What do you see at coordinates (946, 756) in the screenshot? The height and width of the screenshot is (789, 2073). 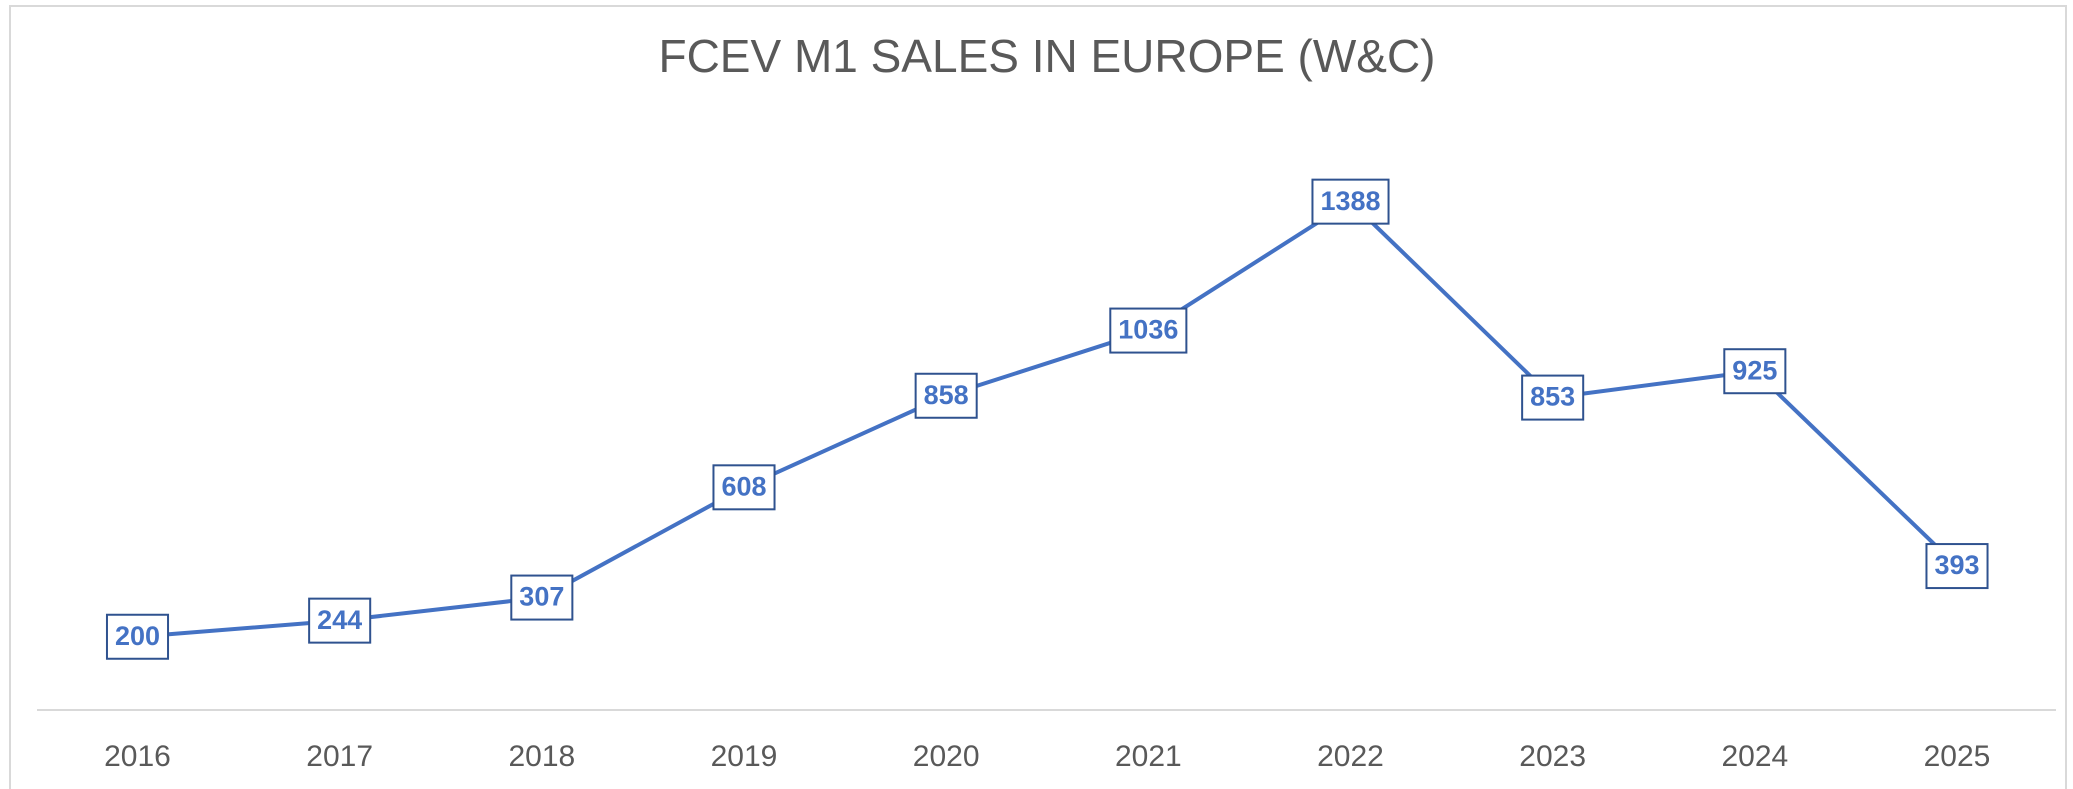 I see `x-tick-label: 2020` at bounding box center [946, 756].